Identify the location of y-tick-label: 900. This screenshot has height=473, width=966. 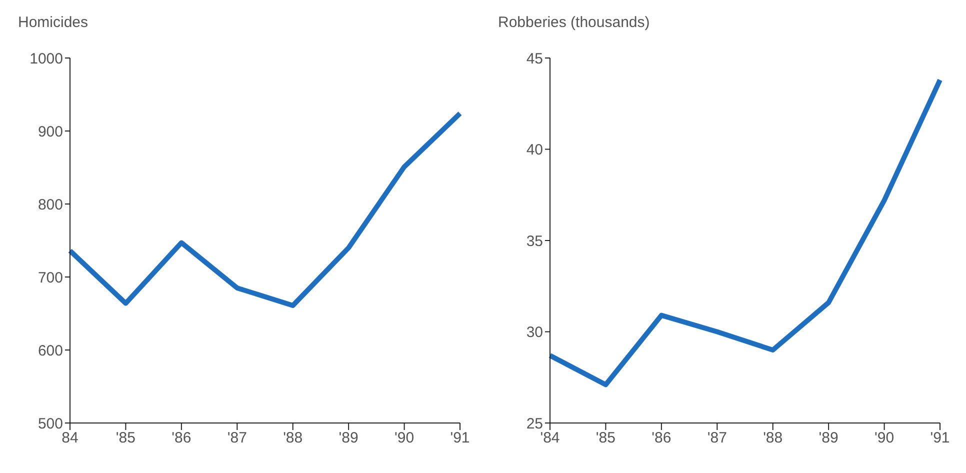
(50, 131).